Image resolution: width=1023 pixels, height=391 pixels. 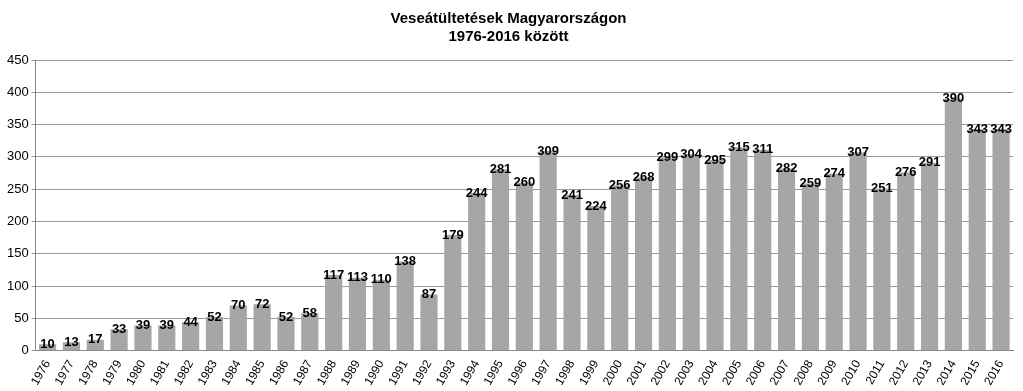 I want to click on data-label: 281, so click(x=500, y=168).